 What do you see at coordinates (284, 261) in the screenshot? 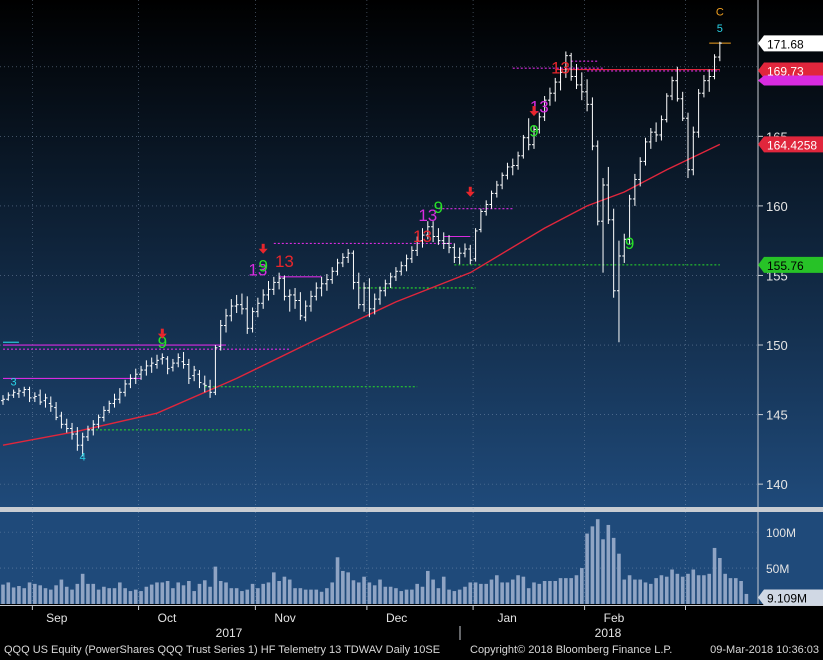
I see `td-count-label: 13` at bounding box center [284, 261].